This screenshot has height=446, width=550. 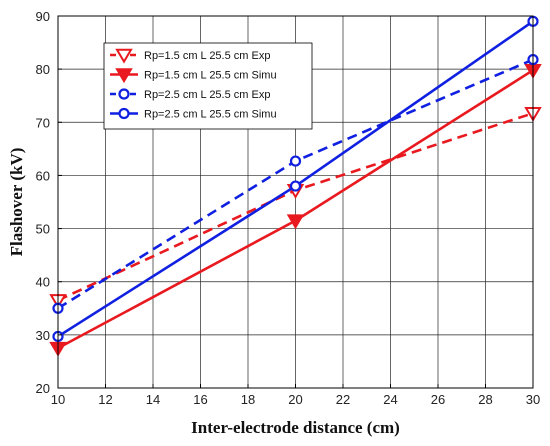 What do you see at coordinates (16, 202) in the screenshot?
I see `y-axis-title: Flashover (kV)` at bounding box center [16, 202].